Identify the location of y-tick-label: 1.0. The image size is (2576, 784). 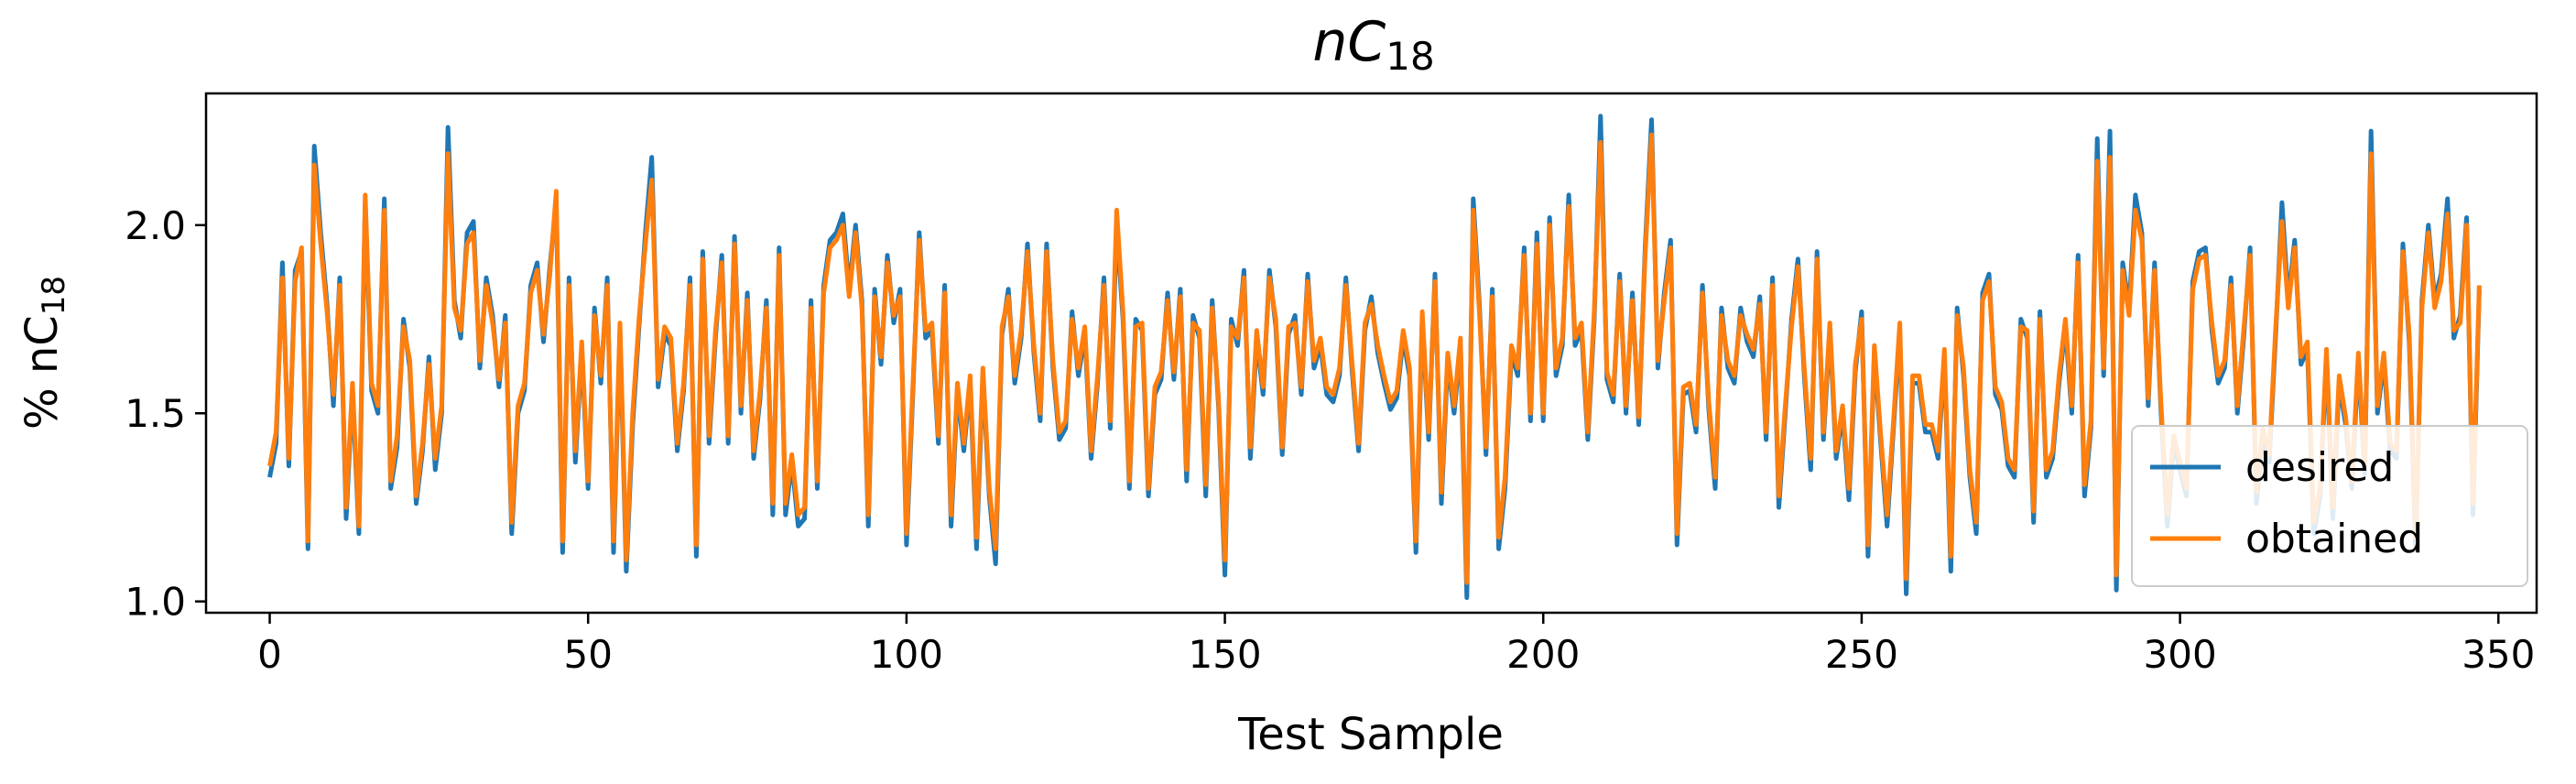
(155, 602).